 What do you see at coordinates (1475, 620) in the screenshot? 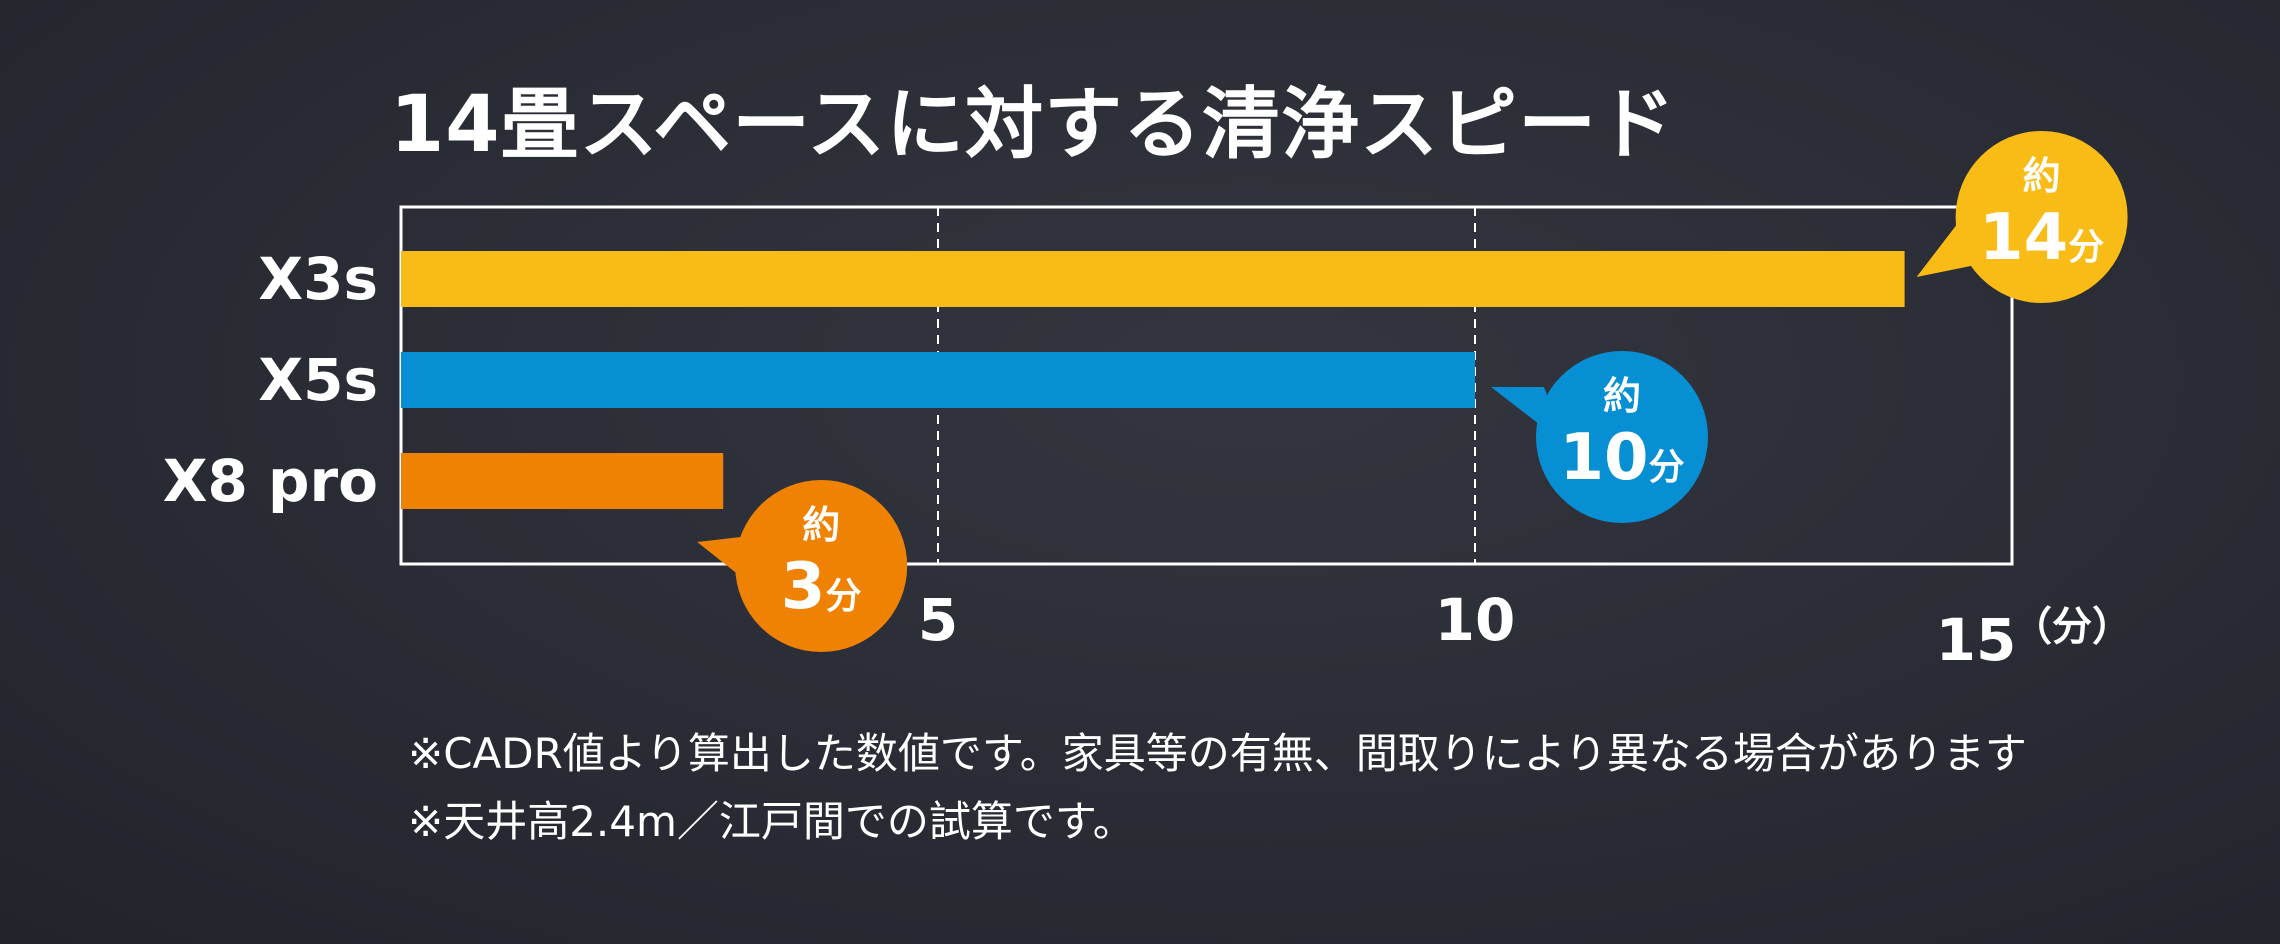
I see `x-tick-label: 10` at bounding box center [1475, 620].